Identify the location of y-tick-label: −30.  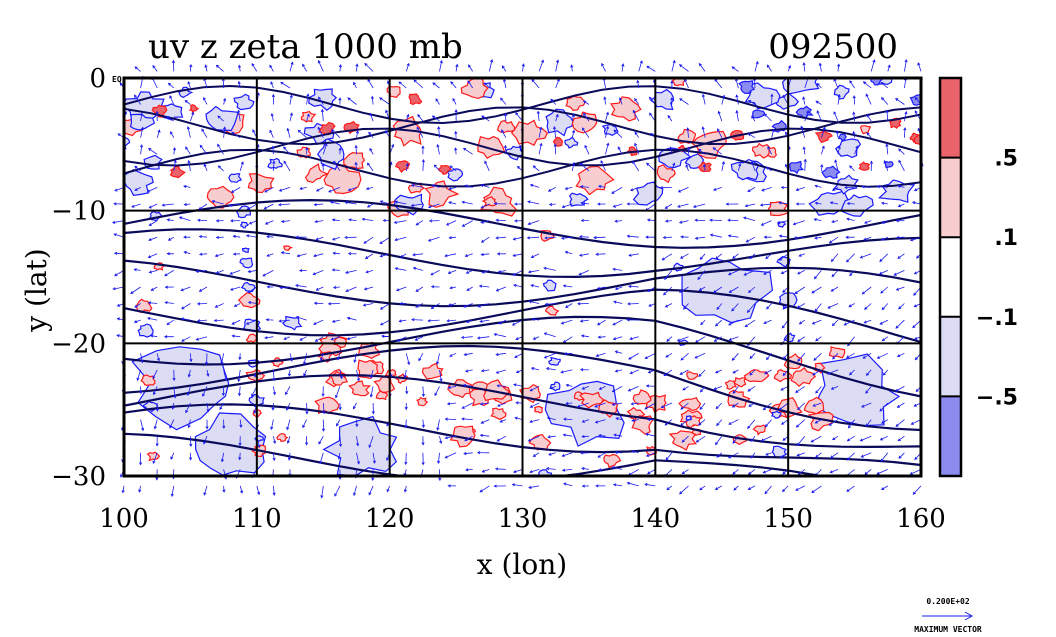
(78, 477).